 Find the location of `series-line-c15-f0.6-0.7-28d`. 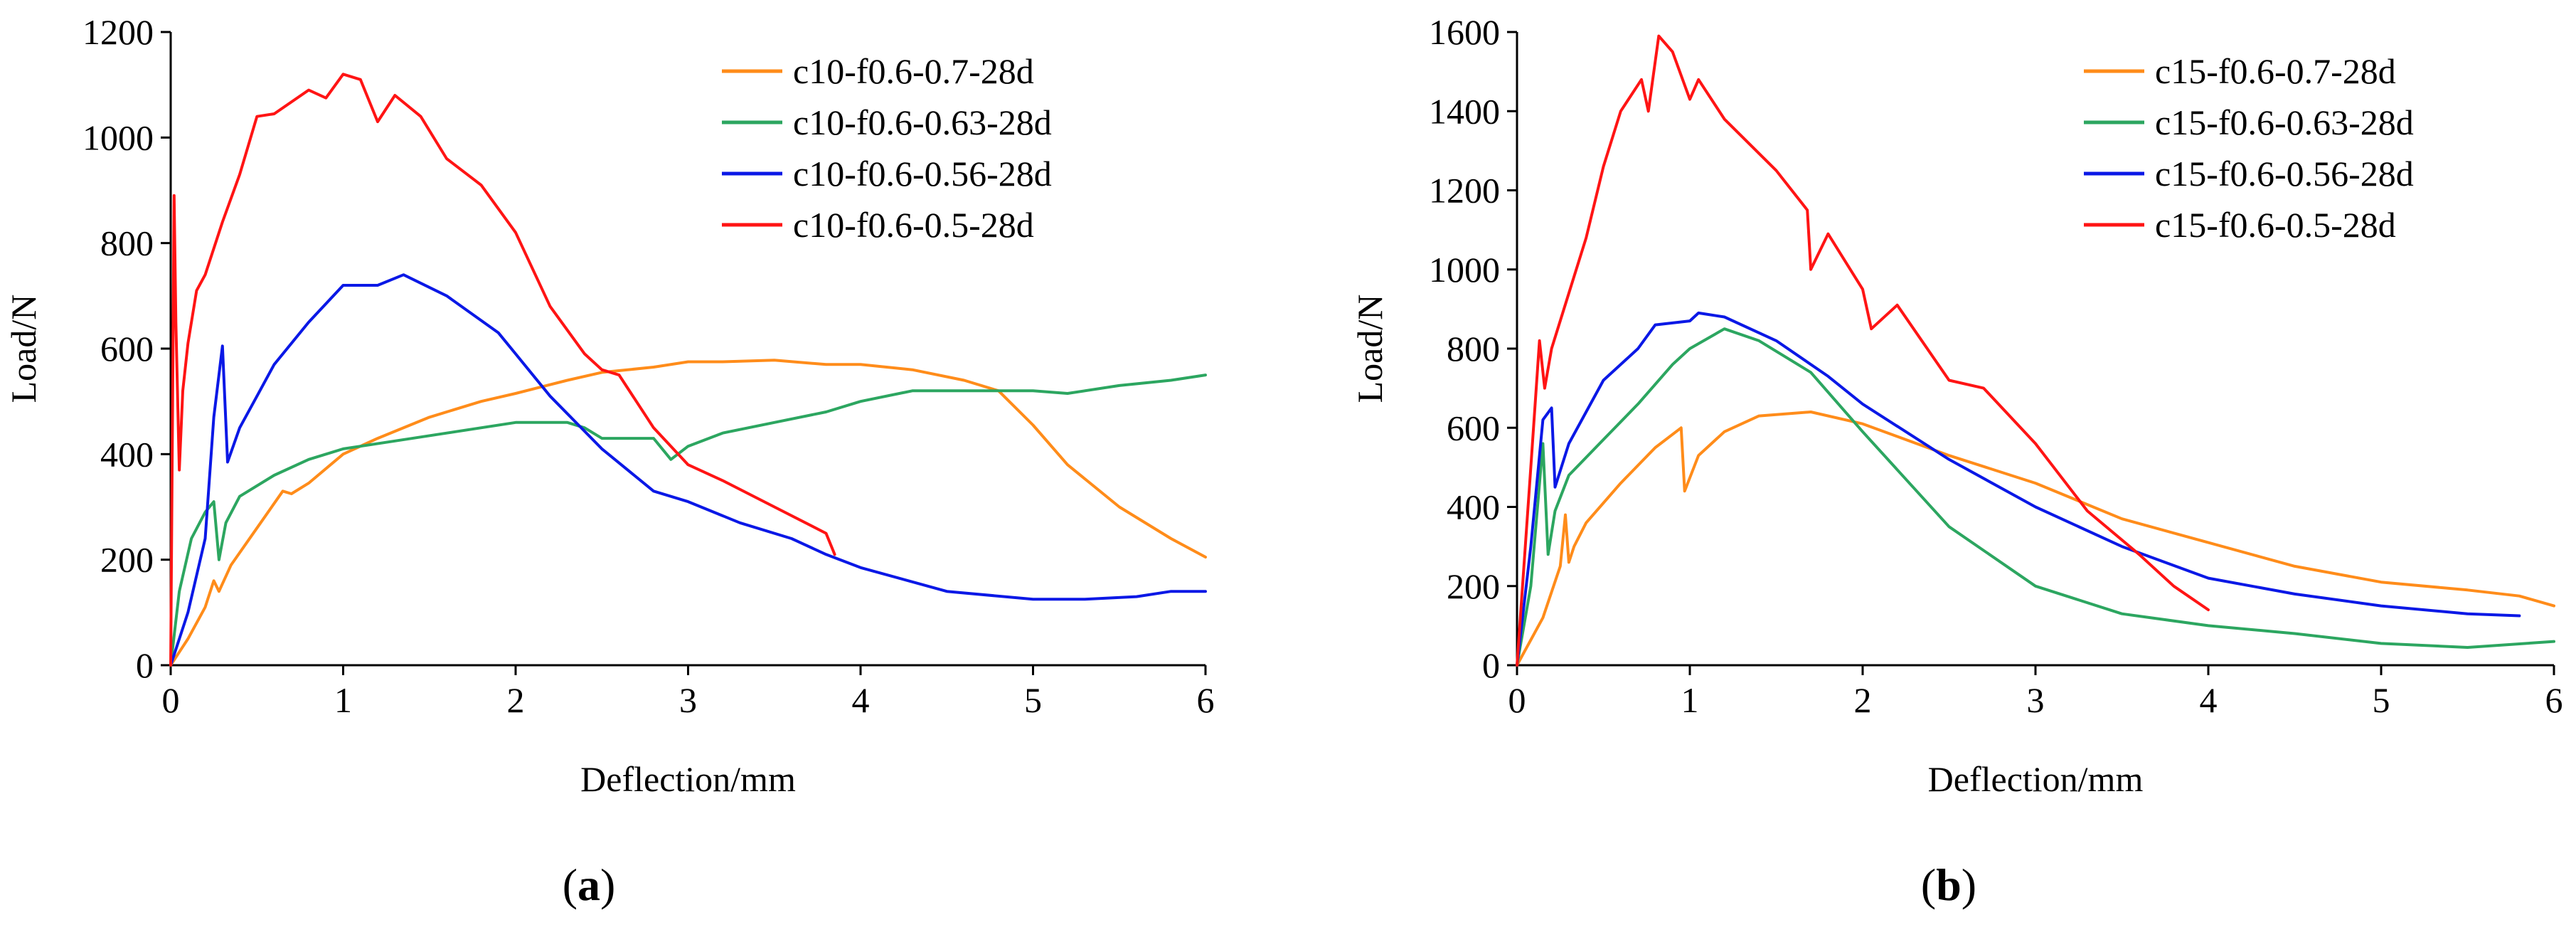

series-line-c15-f0.6-0.7-28d is located at coordinates (2035, 539).